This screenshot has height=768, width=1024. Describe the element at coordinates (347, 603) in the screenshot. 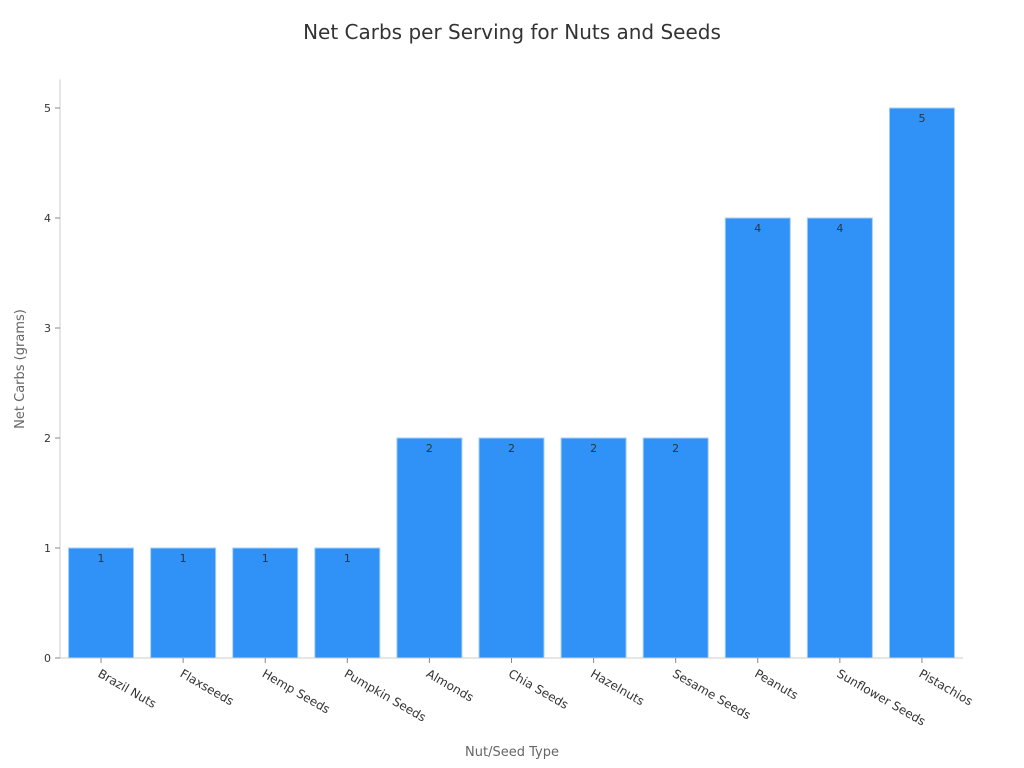

I see `bar-pumpkin-seeds` at that location.